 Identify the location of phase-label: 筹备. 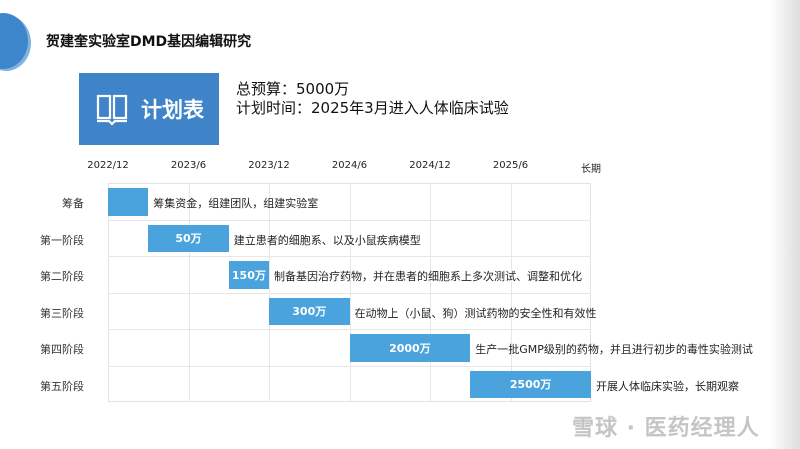
(73, 203).